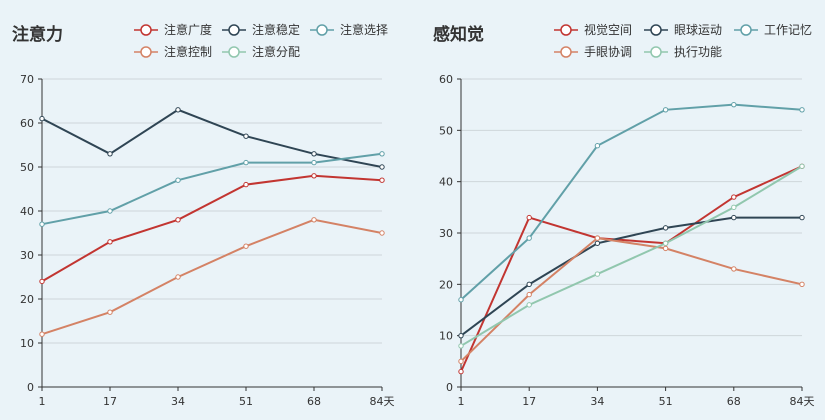 This screenshot has width=825, height=420. Describe the element at coordinates (608, 51) in the screenshot. I see `legend-label: 手眼协调` at that location.